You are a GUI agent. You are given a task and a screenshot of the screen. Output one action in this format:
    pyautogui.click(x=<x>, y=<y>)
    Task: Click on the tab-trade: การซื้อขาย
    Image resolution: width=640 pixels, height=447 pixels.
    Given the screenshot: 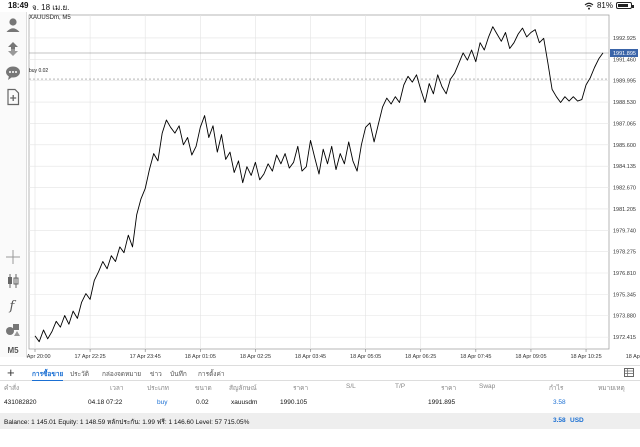 What is the action you would take?
    pyautogui.click(x=48, y=375)
    